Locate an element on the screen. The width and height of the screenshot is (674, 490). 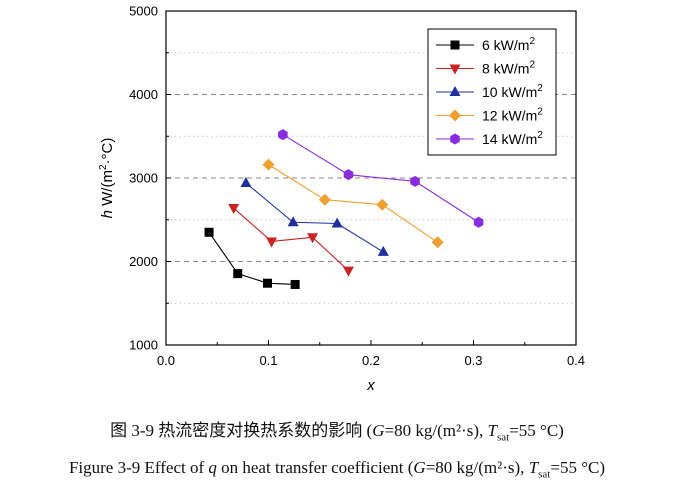
y-tick-label: 2000 is located at coordinates (143, 261).